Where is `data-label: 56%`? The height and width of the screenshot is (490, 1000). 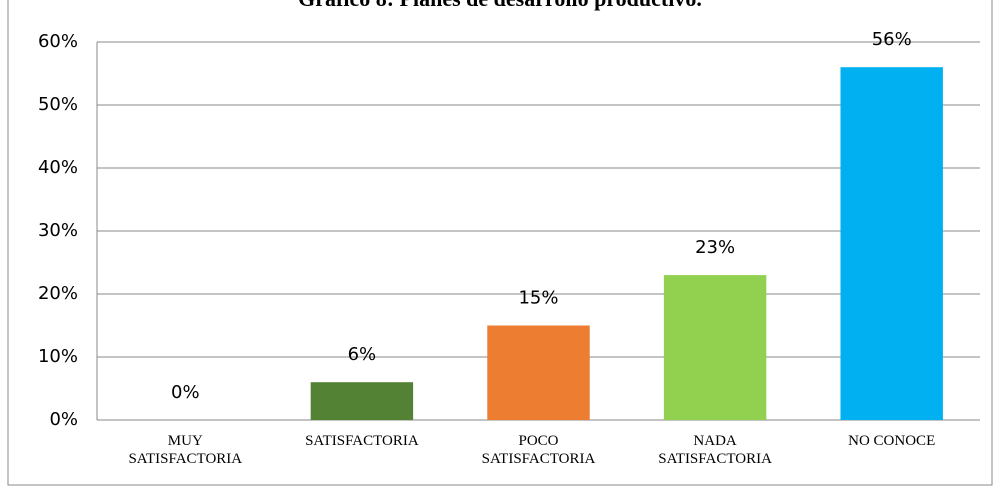 data-label: 56% is located at coordinates (892, 39).